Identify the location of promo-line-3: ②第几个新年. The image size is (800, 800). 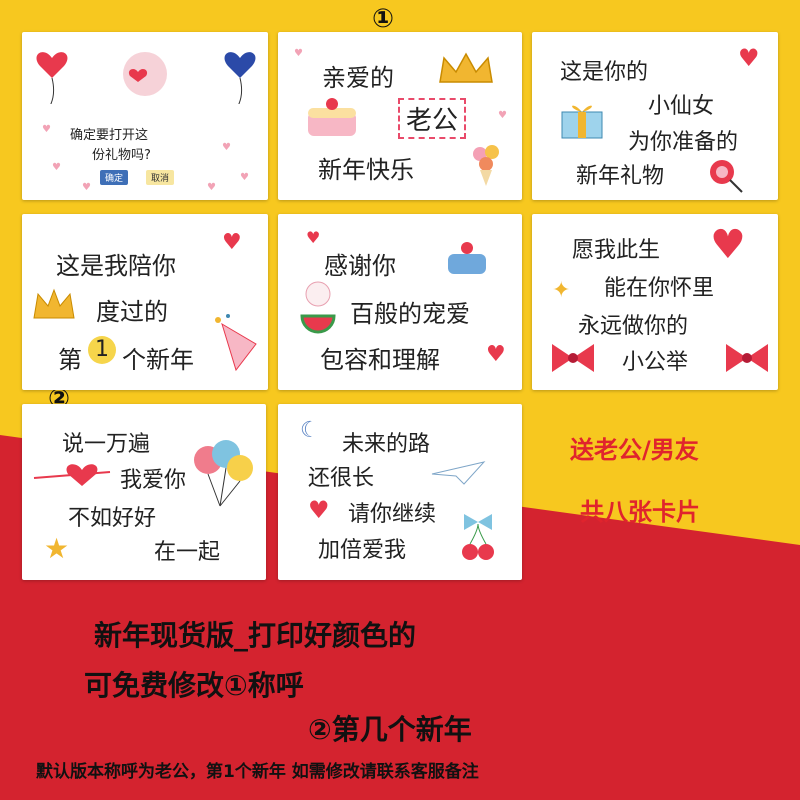
(390, 729).